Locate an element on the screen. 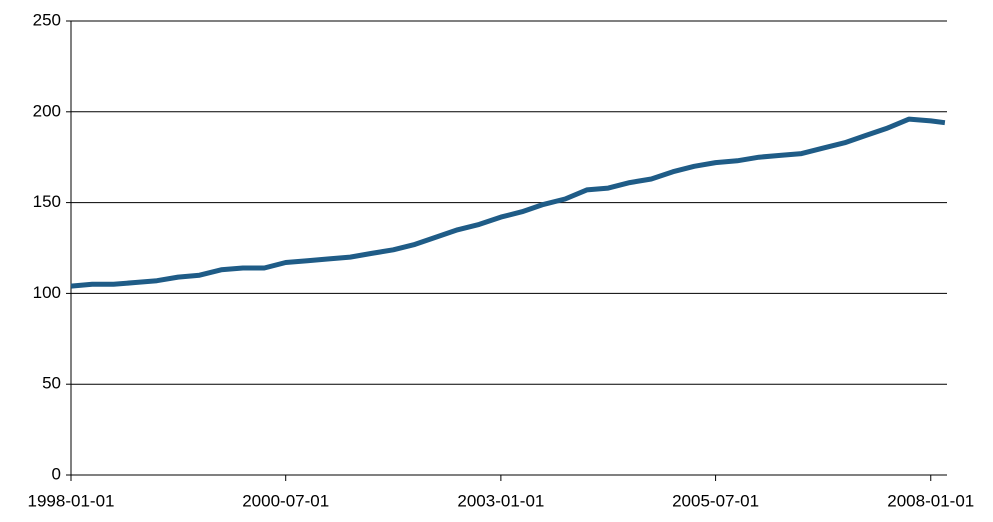 The width and height of the screenshot is (993, 522). y-tick-label: 0 is located at coordinates (56, 473).